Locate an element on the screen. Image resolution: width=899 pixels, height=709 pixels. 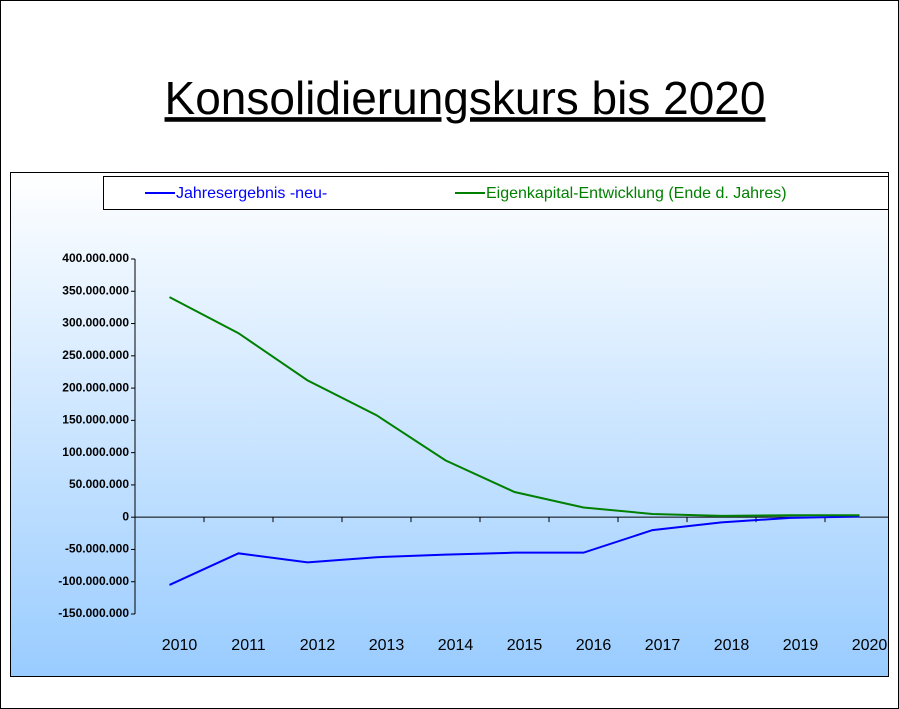
y-tick-label: 300.000.000 is located at coordinates (95, 323).